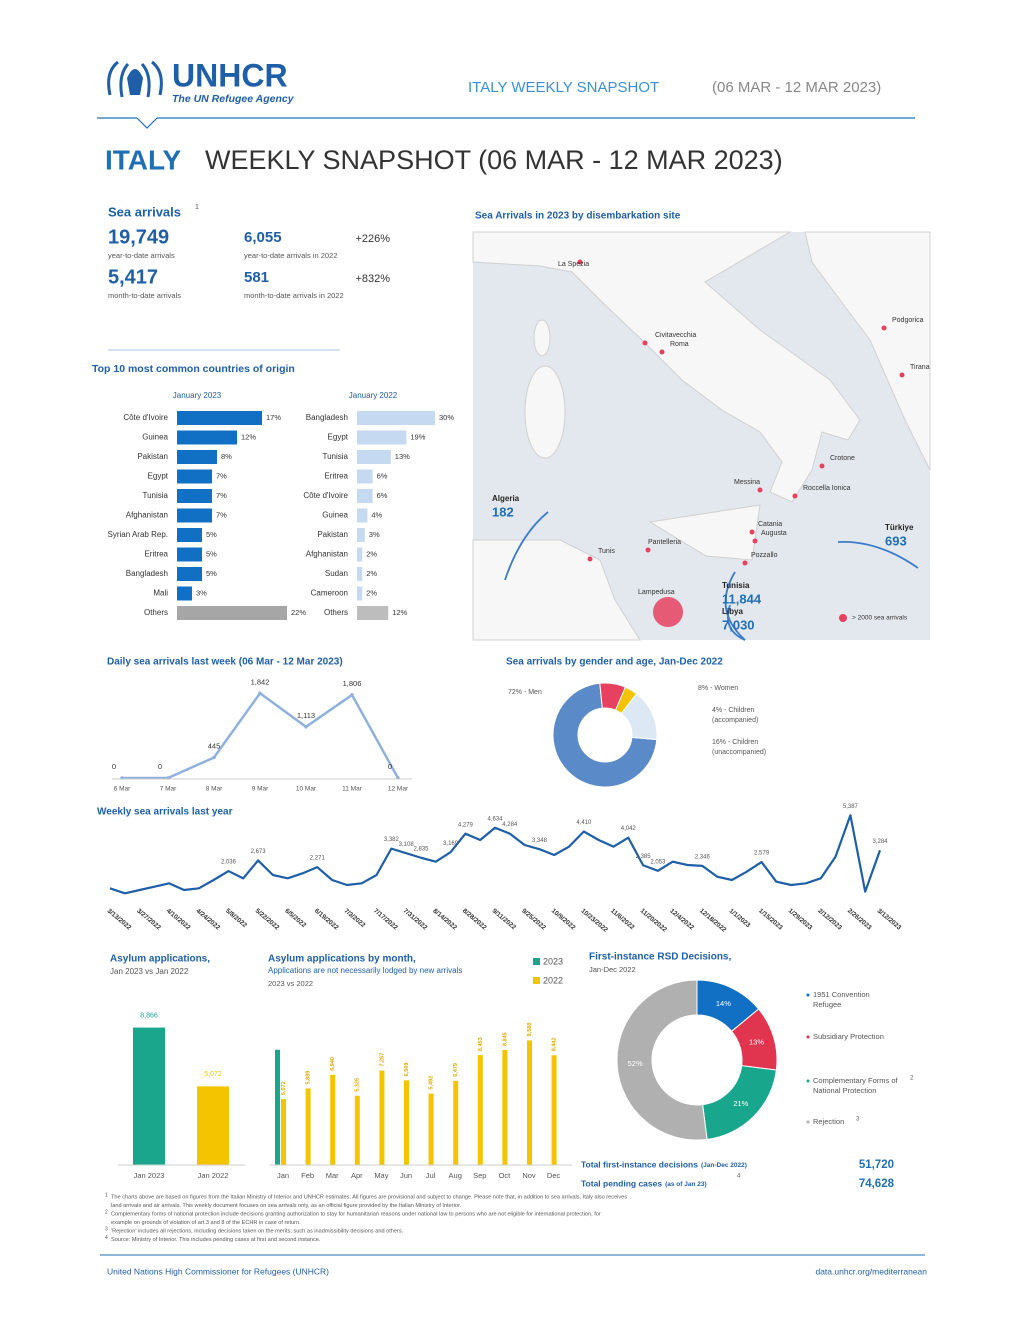 The width and height of the screenshot is (1024, 1325). I want to click on map-place-label: Roma, so click(679, 344).